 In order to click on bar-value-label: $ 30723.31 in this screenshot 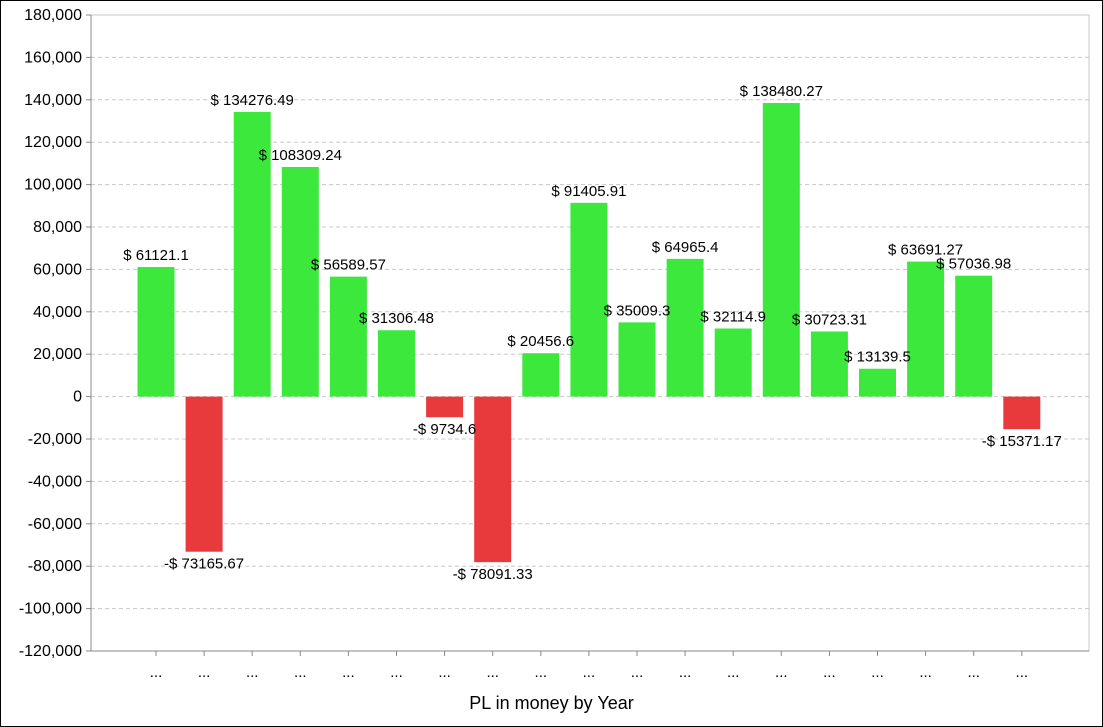, I will do `click(829, 319)`.